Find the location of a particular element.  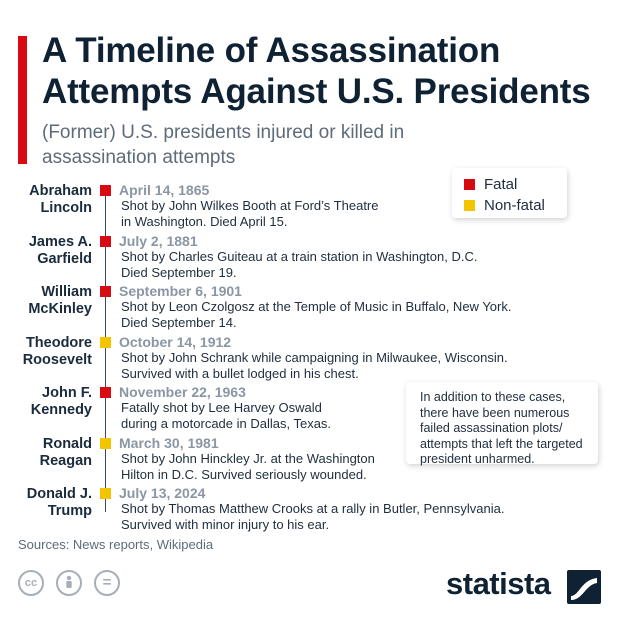

statista-logo-text: statista is located at coordinates (498, 583).